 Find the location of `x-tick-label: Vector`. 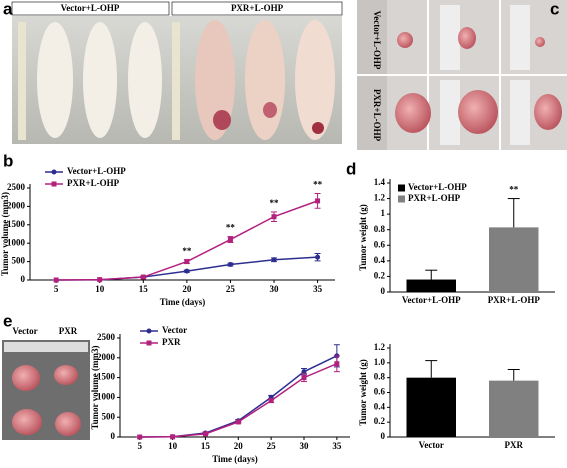

x-tick-label: Vector is located at coordinates (431, 445).